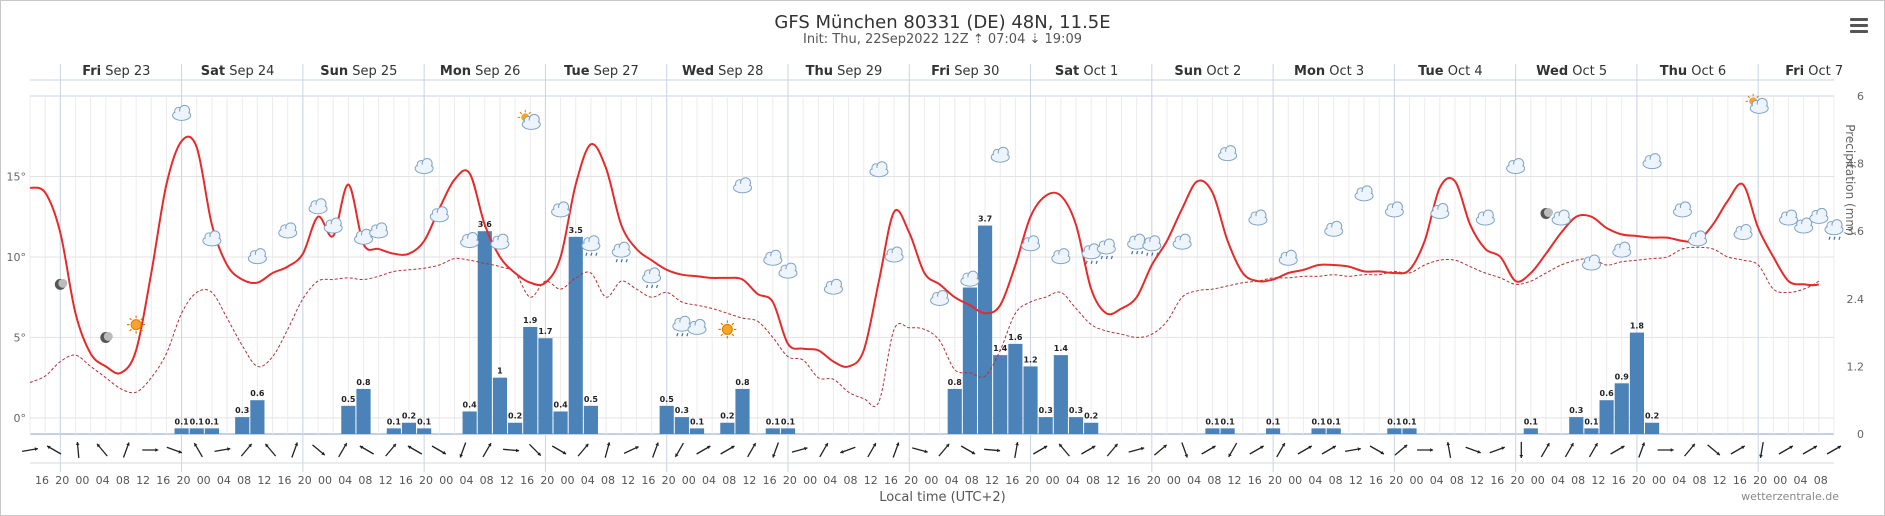  Describe the element at coordinates (1235, 480) in the screenshot. I see `hour-tick: 12` at that location.